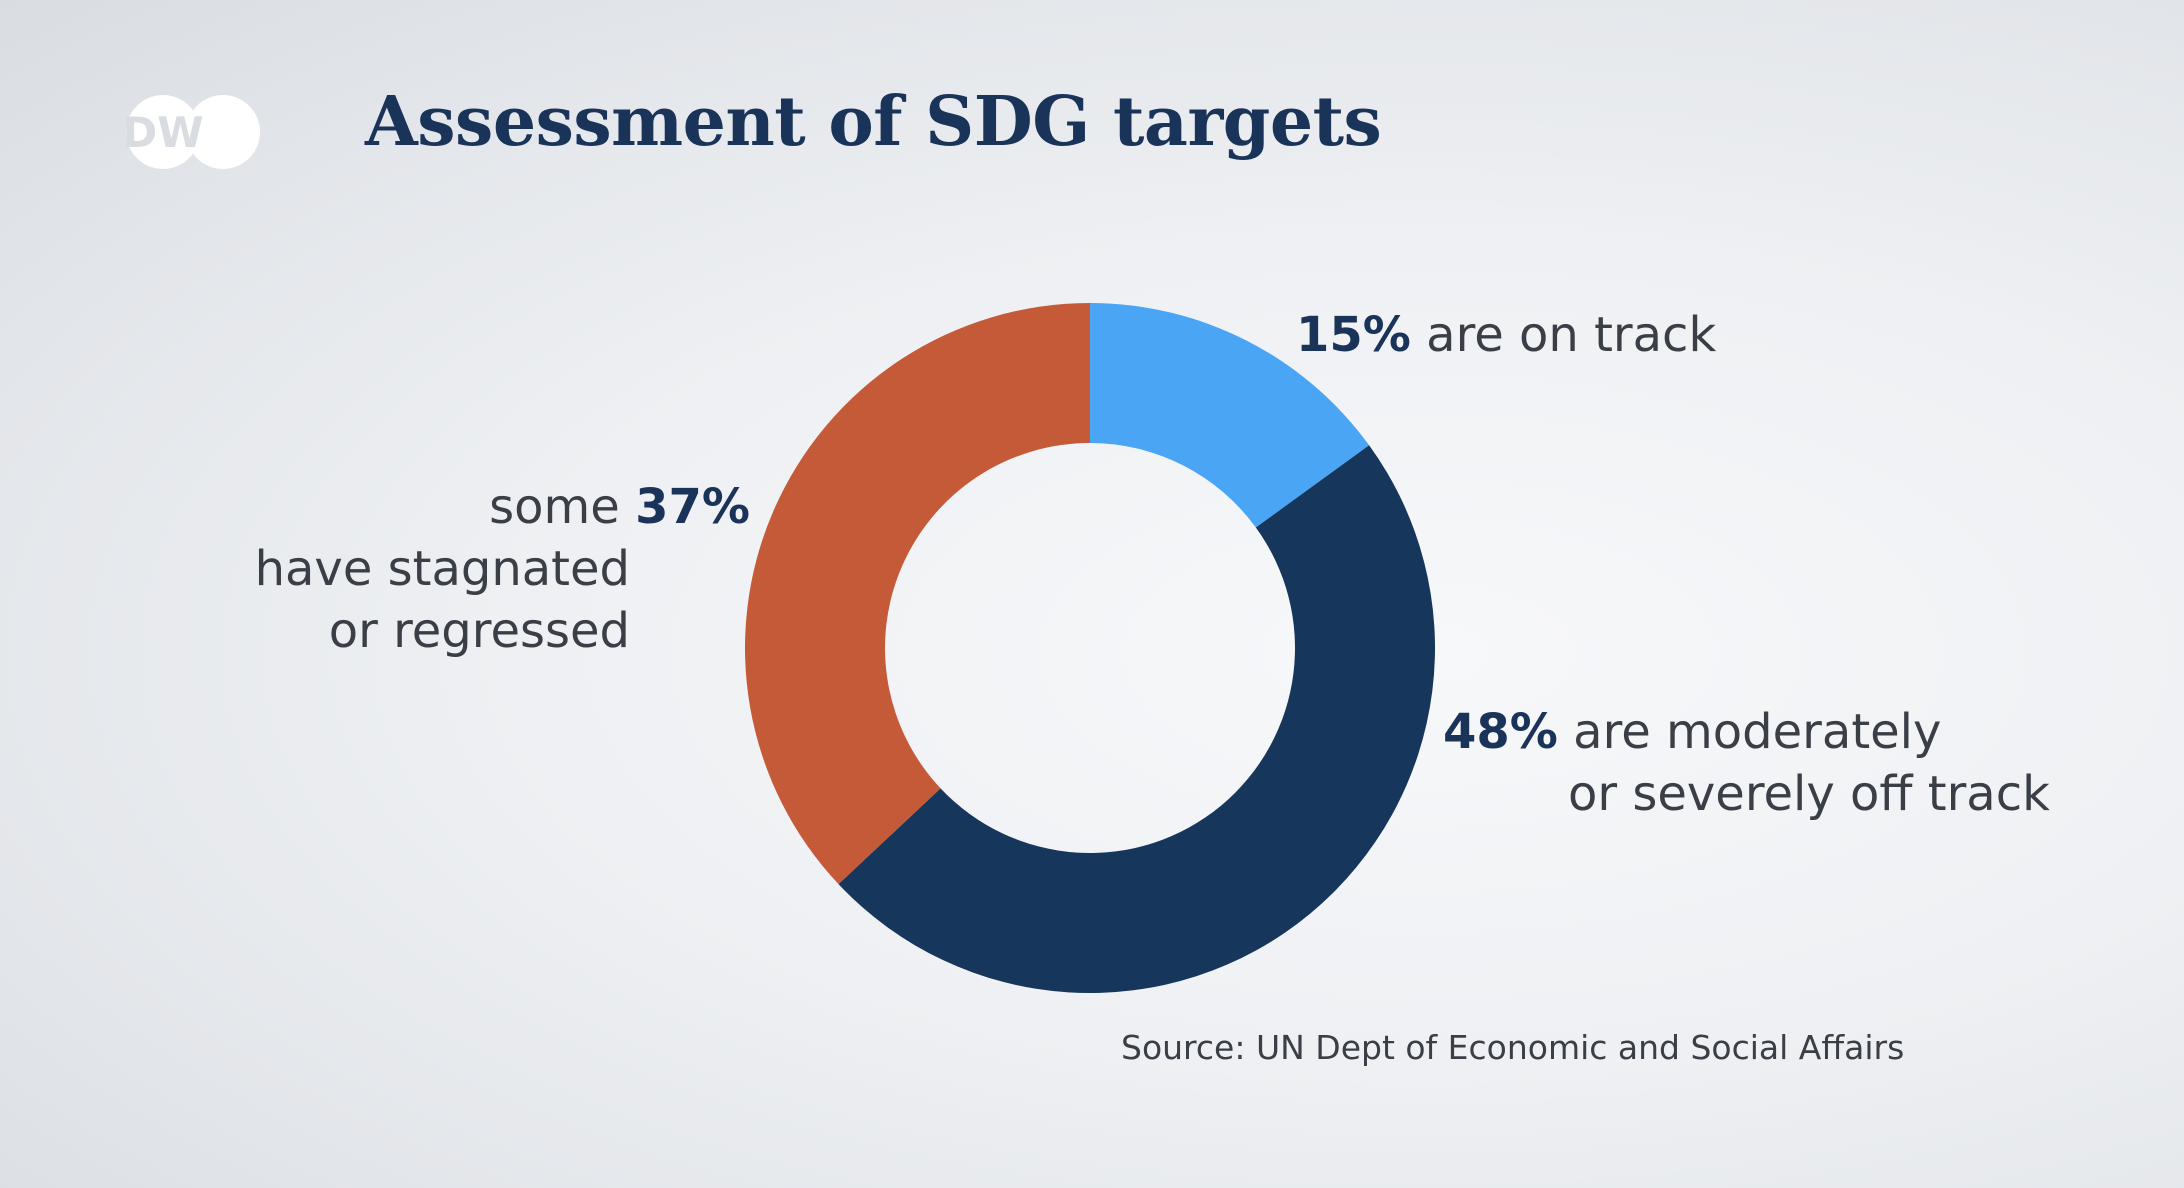  I want to click on slice-off-track, so click(1137, 719).